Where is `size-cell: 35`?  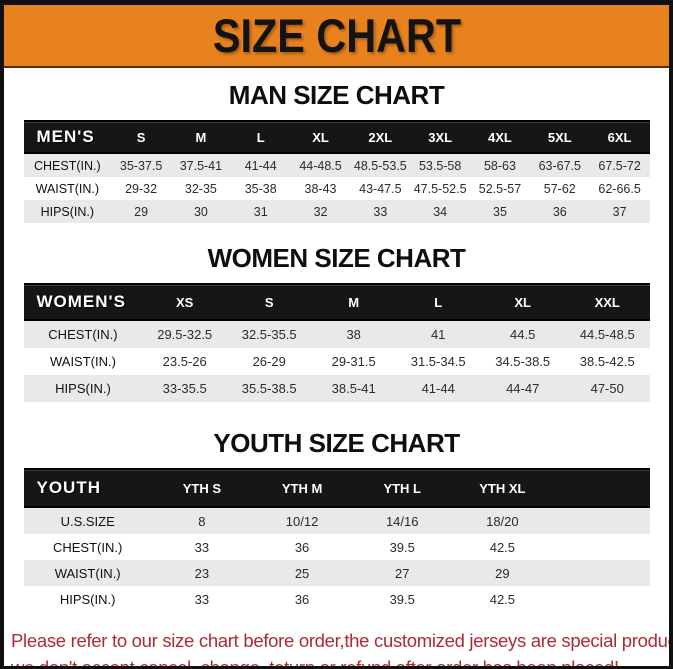
size-cell: 35 is located at coordinates (500, 211).